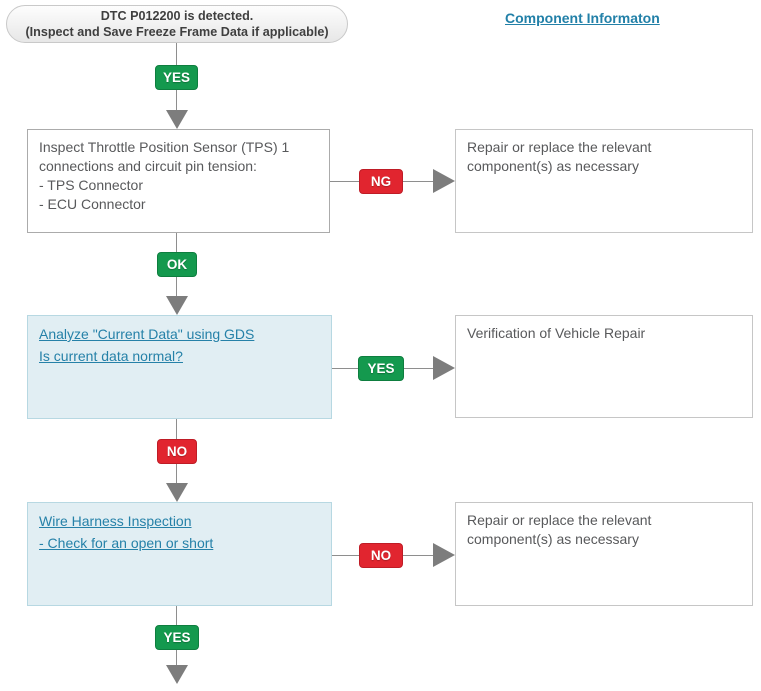  Describe the element at coordinates (381, 368) in the screenshot. I see `badge-yes-analyze: YES` at that location.